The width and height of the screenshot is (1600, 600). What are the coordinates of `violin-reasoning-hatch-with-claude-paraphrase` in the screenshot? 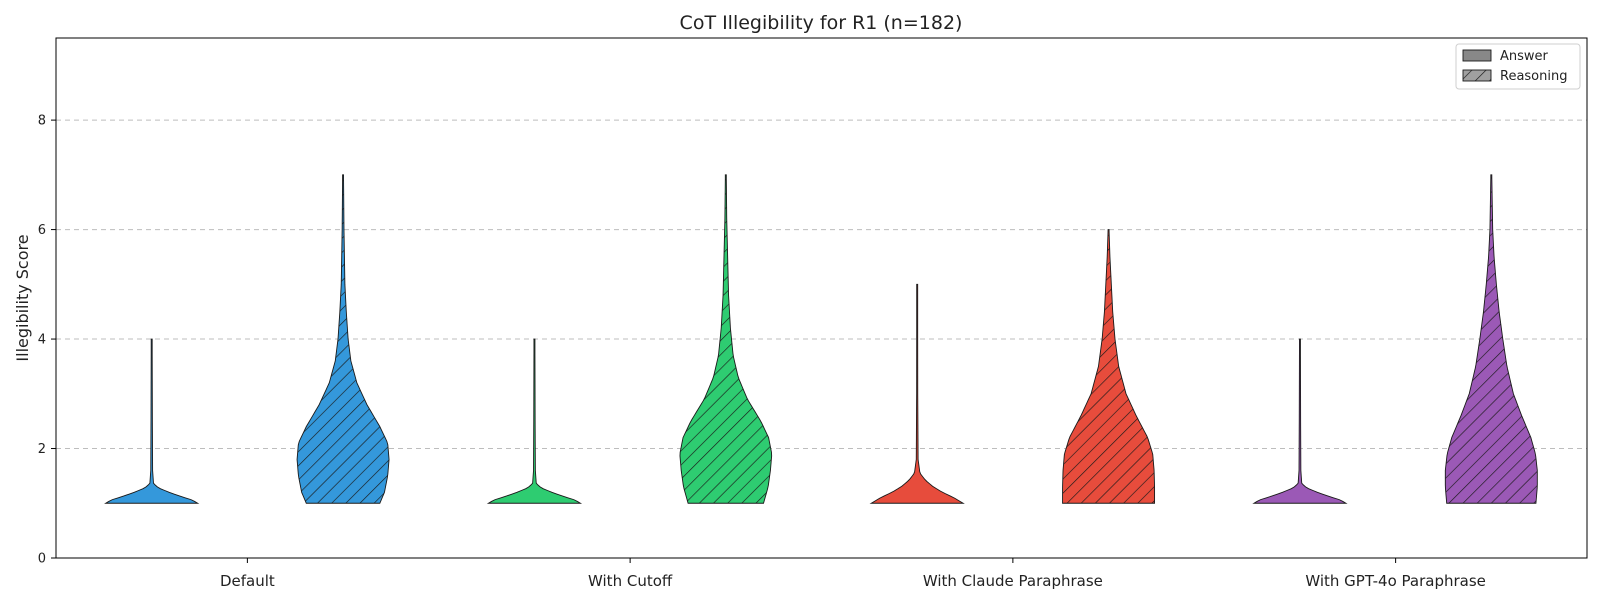 It's located at (1108, 366).